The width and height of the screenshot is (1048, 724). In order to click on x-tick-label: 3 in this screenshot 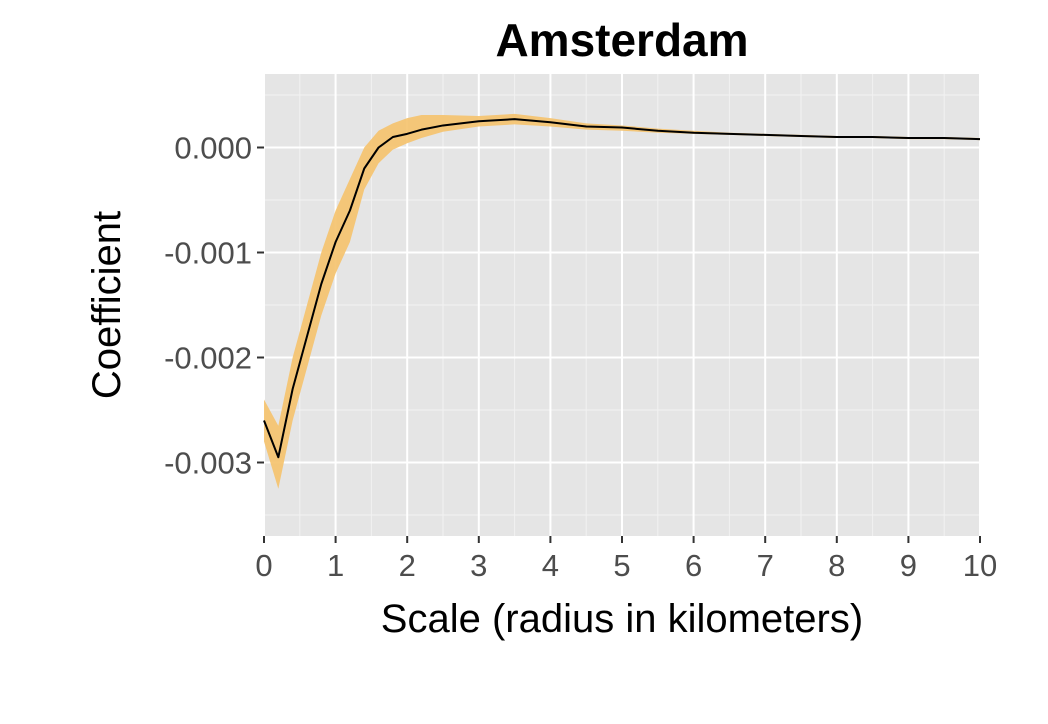, I will do `click(478, 565)`.